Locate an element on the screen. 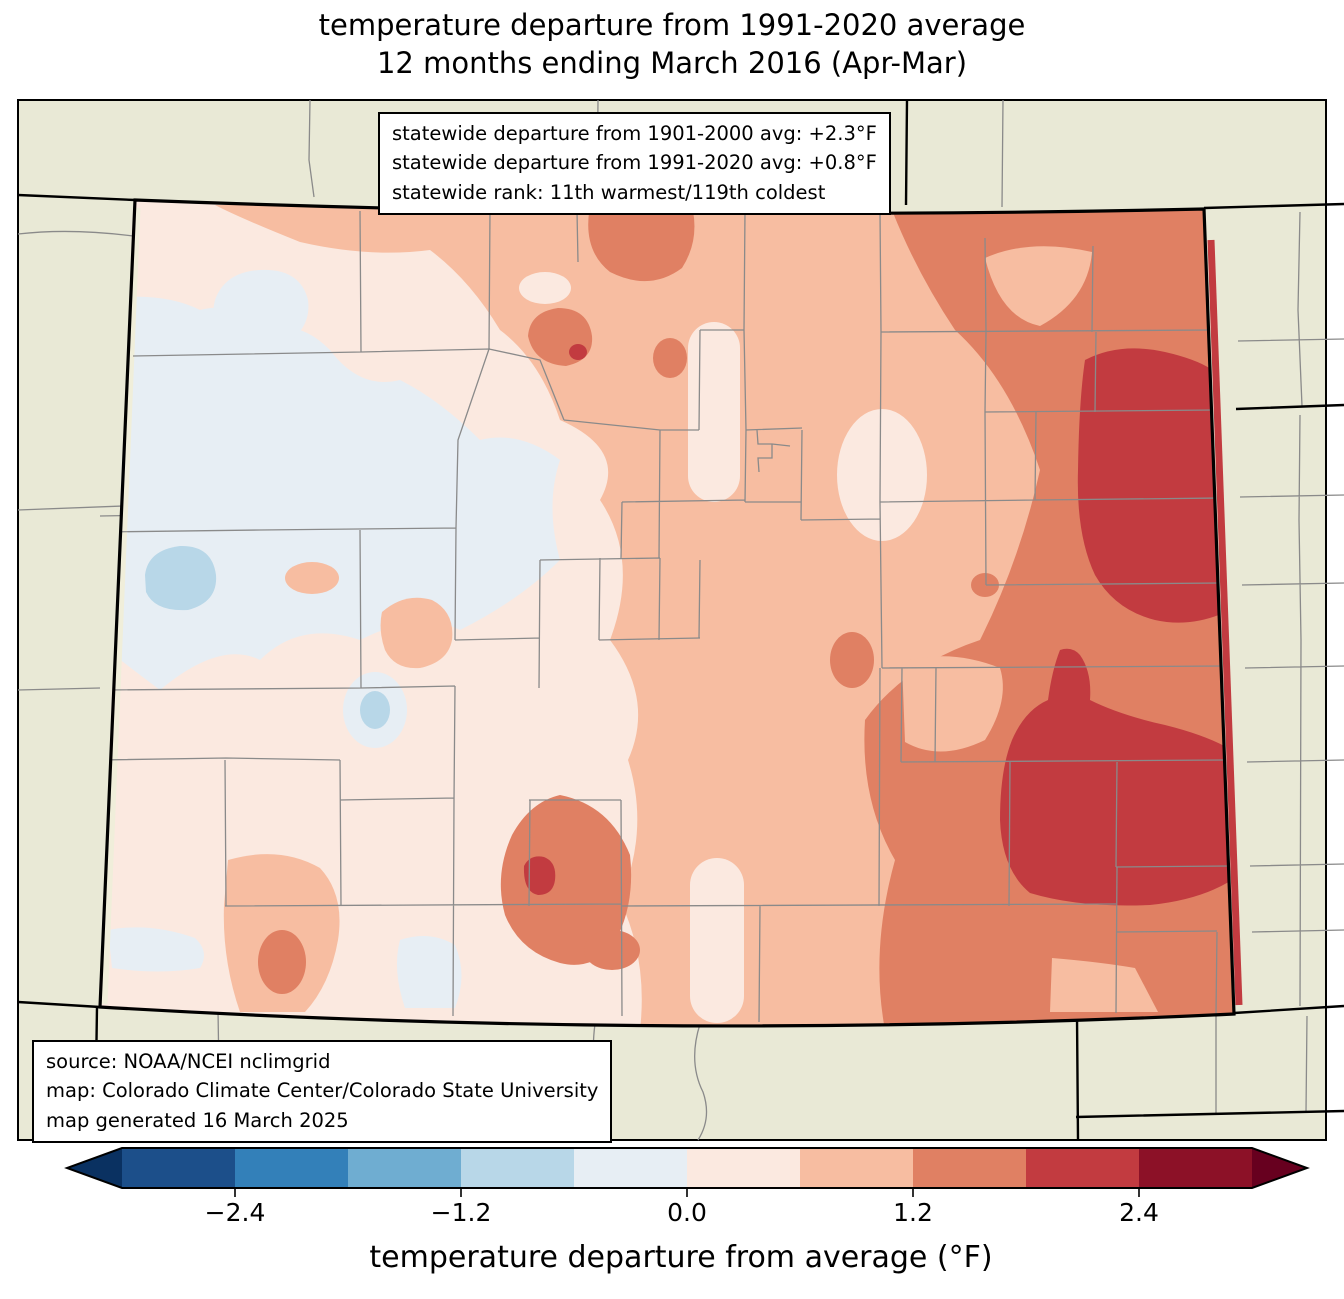  west-edge-gap is located at coordinates (120, 606).